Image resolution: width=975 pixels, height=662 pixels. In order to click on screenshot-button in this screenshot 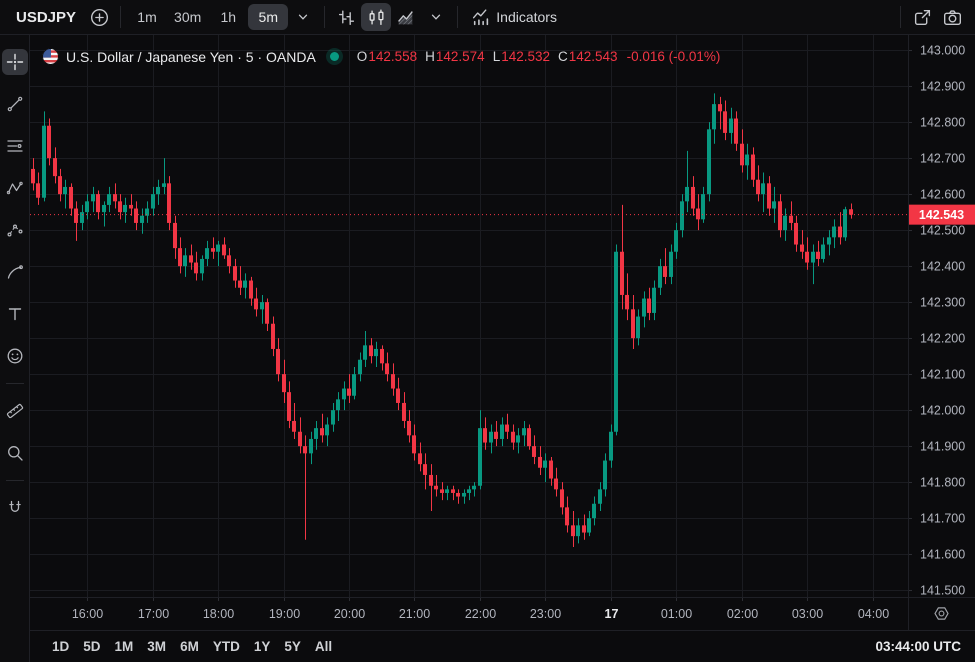, I will do `click(952, 17)`.